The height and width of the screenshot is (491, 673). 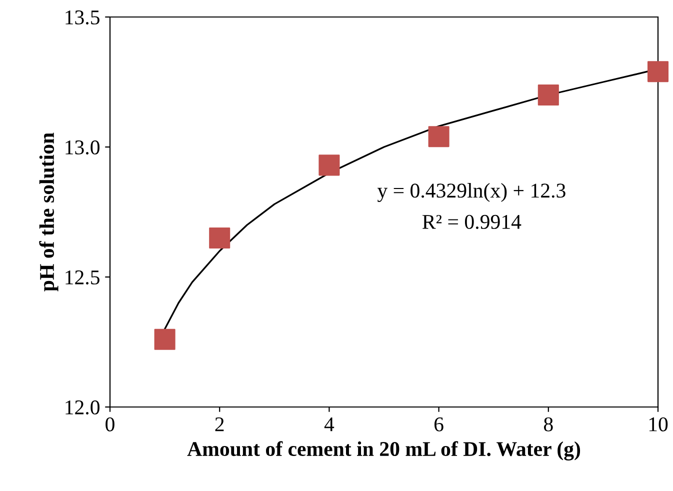 What do you see at coordinates (83, 277) in the screenshot?
I see `y-tick-label: 12.5` at bounding box center [83, 277].